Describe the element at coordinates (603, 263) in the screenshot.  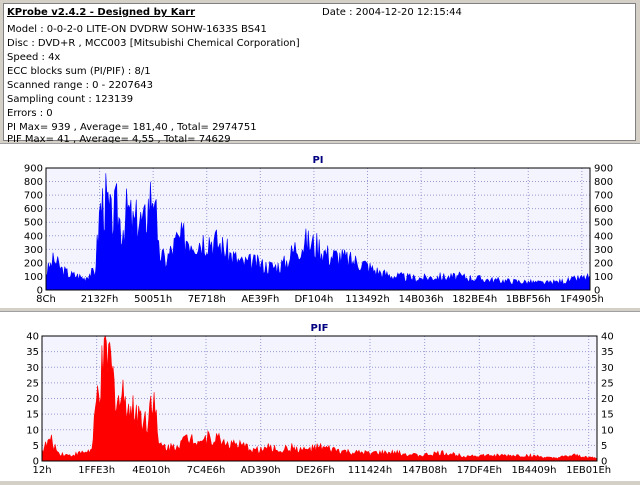
I see `y-tick-right: 200` at that location.